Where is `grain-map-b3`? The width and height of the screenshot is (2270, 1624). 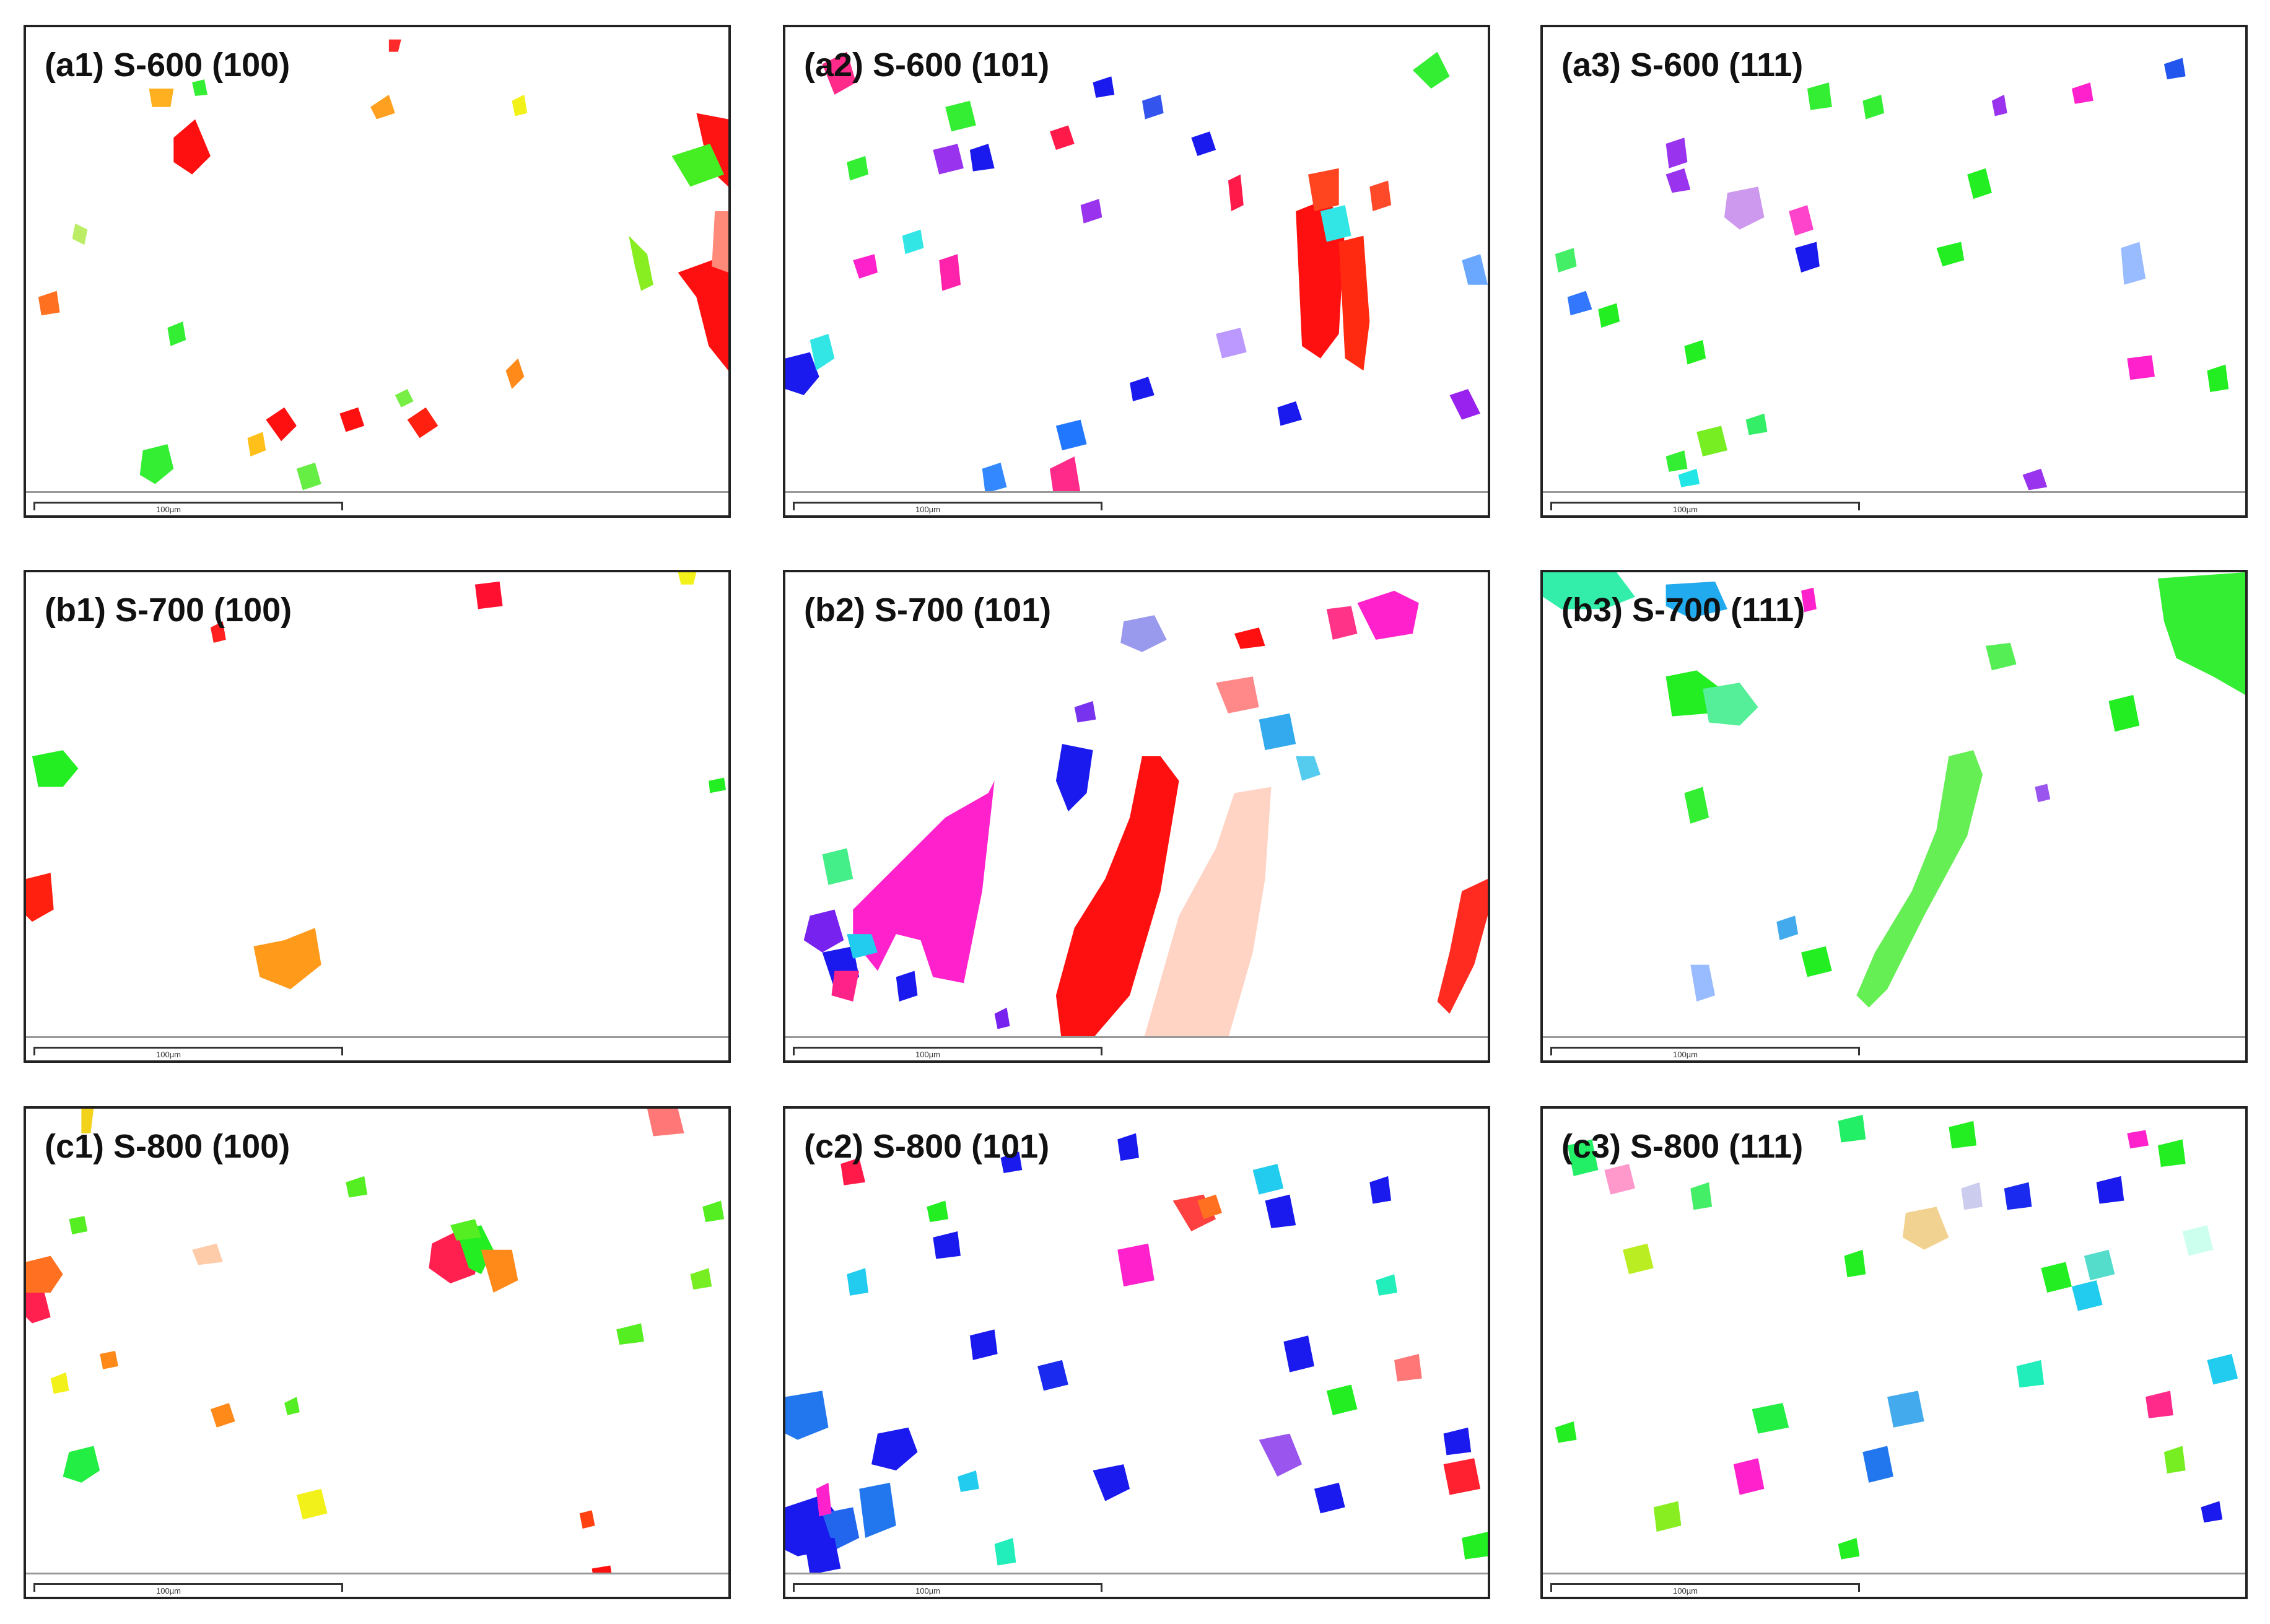 grain-map-b3 is located at coordinates (1894, 790).